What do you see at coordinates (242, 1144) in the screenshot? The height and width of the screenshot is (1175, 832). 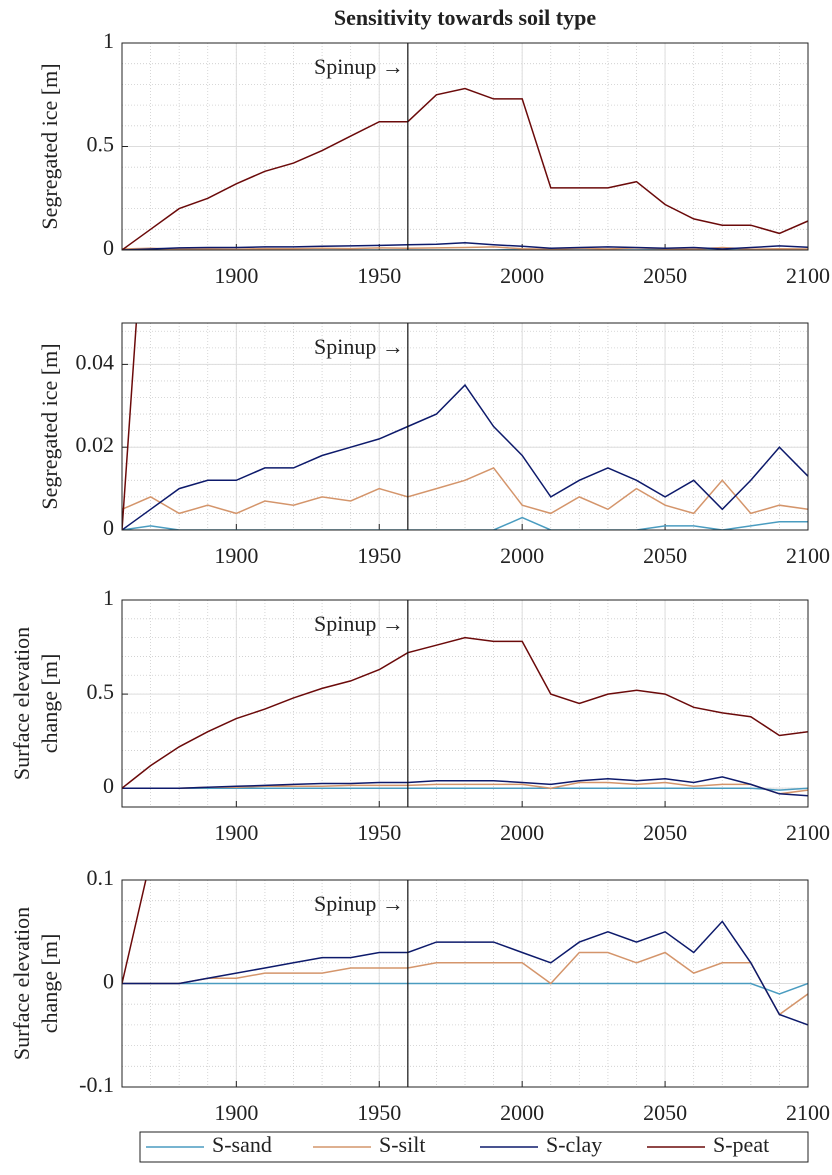 I see `legend-label: S-sand` at bounding box center [242, 1144].